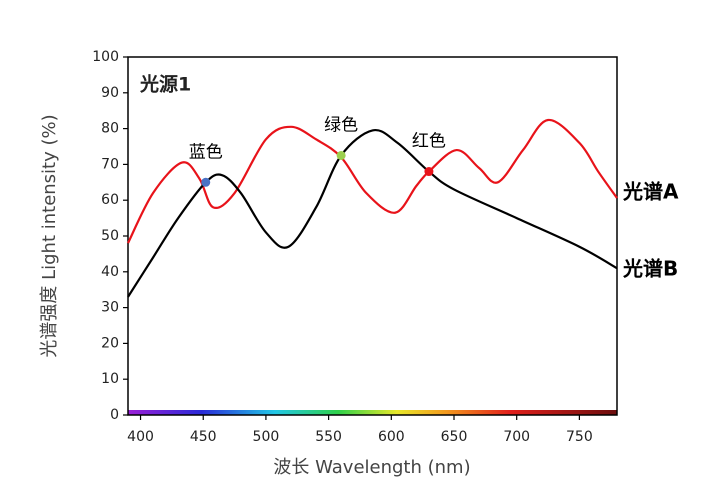 The width and height of the screenshot is (720, 502). Describe the element at coordinates (110, 379) in the screenshot. I see `y-tick-label: 10` at that location.